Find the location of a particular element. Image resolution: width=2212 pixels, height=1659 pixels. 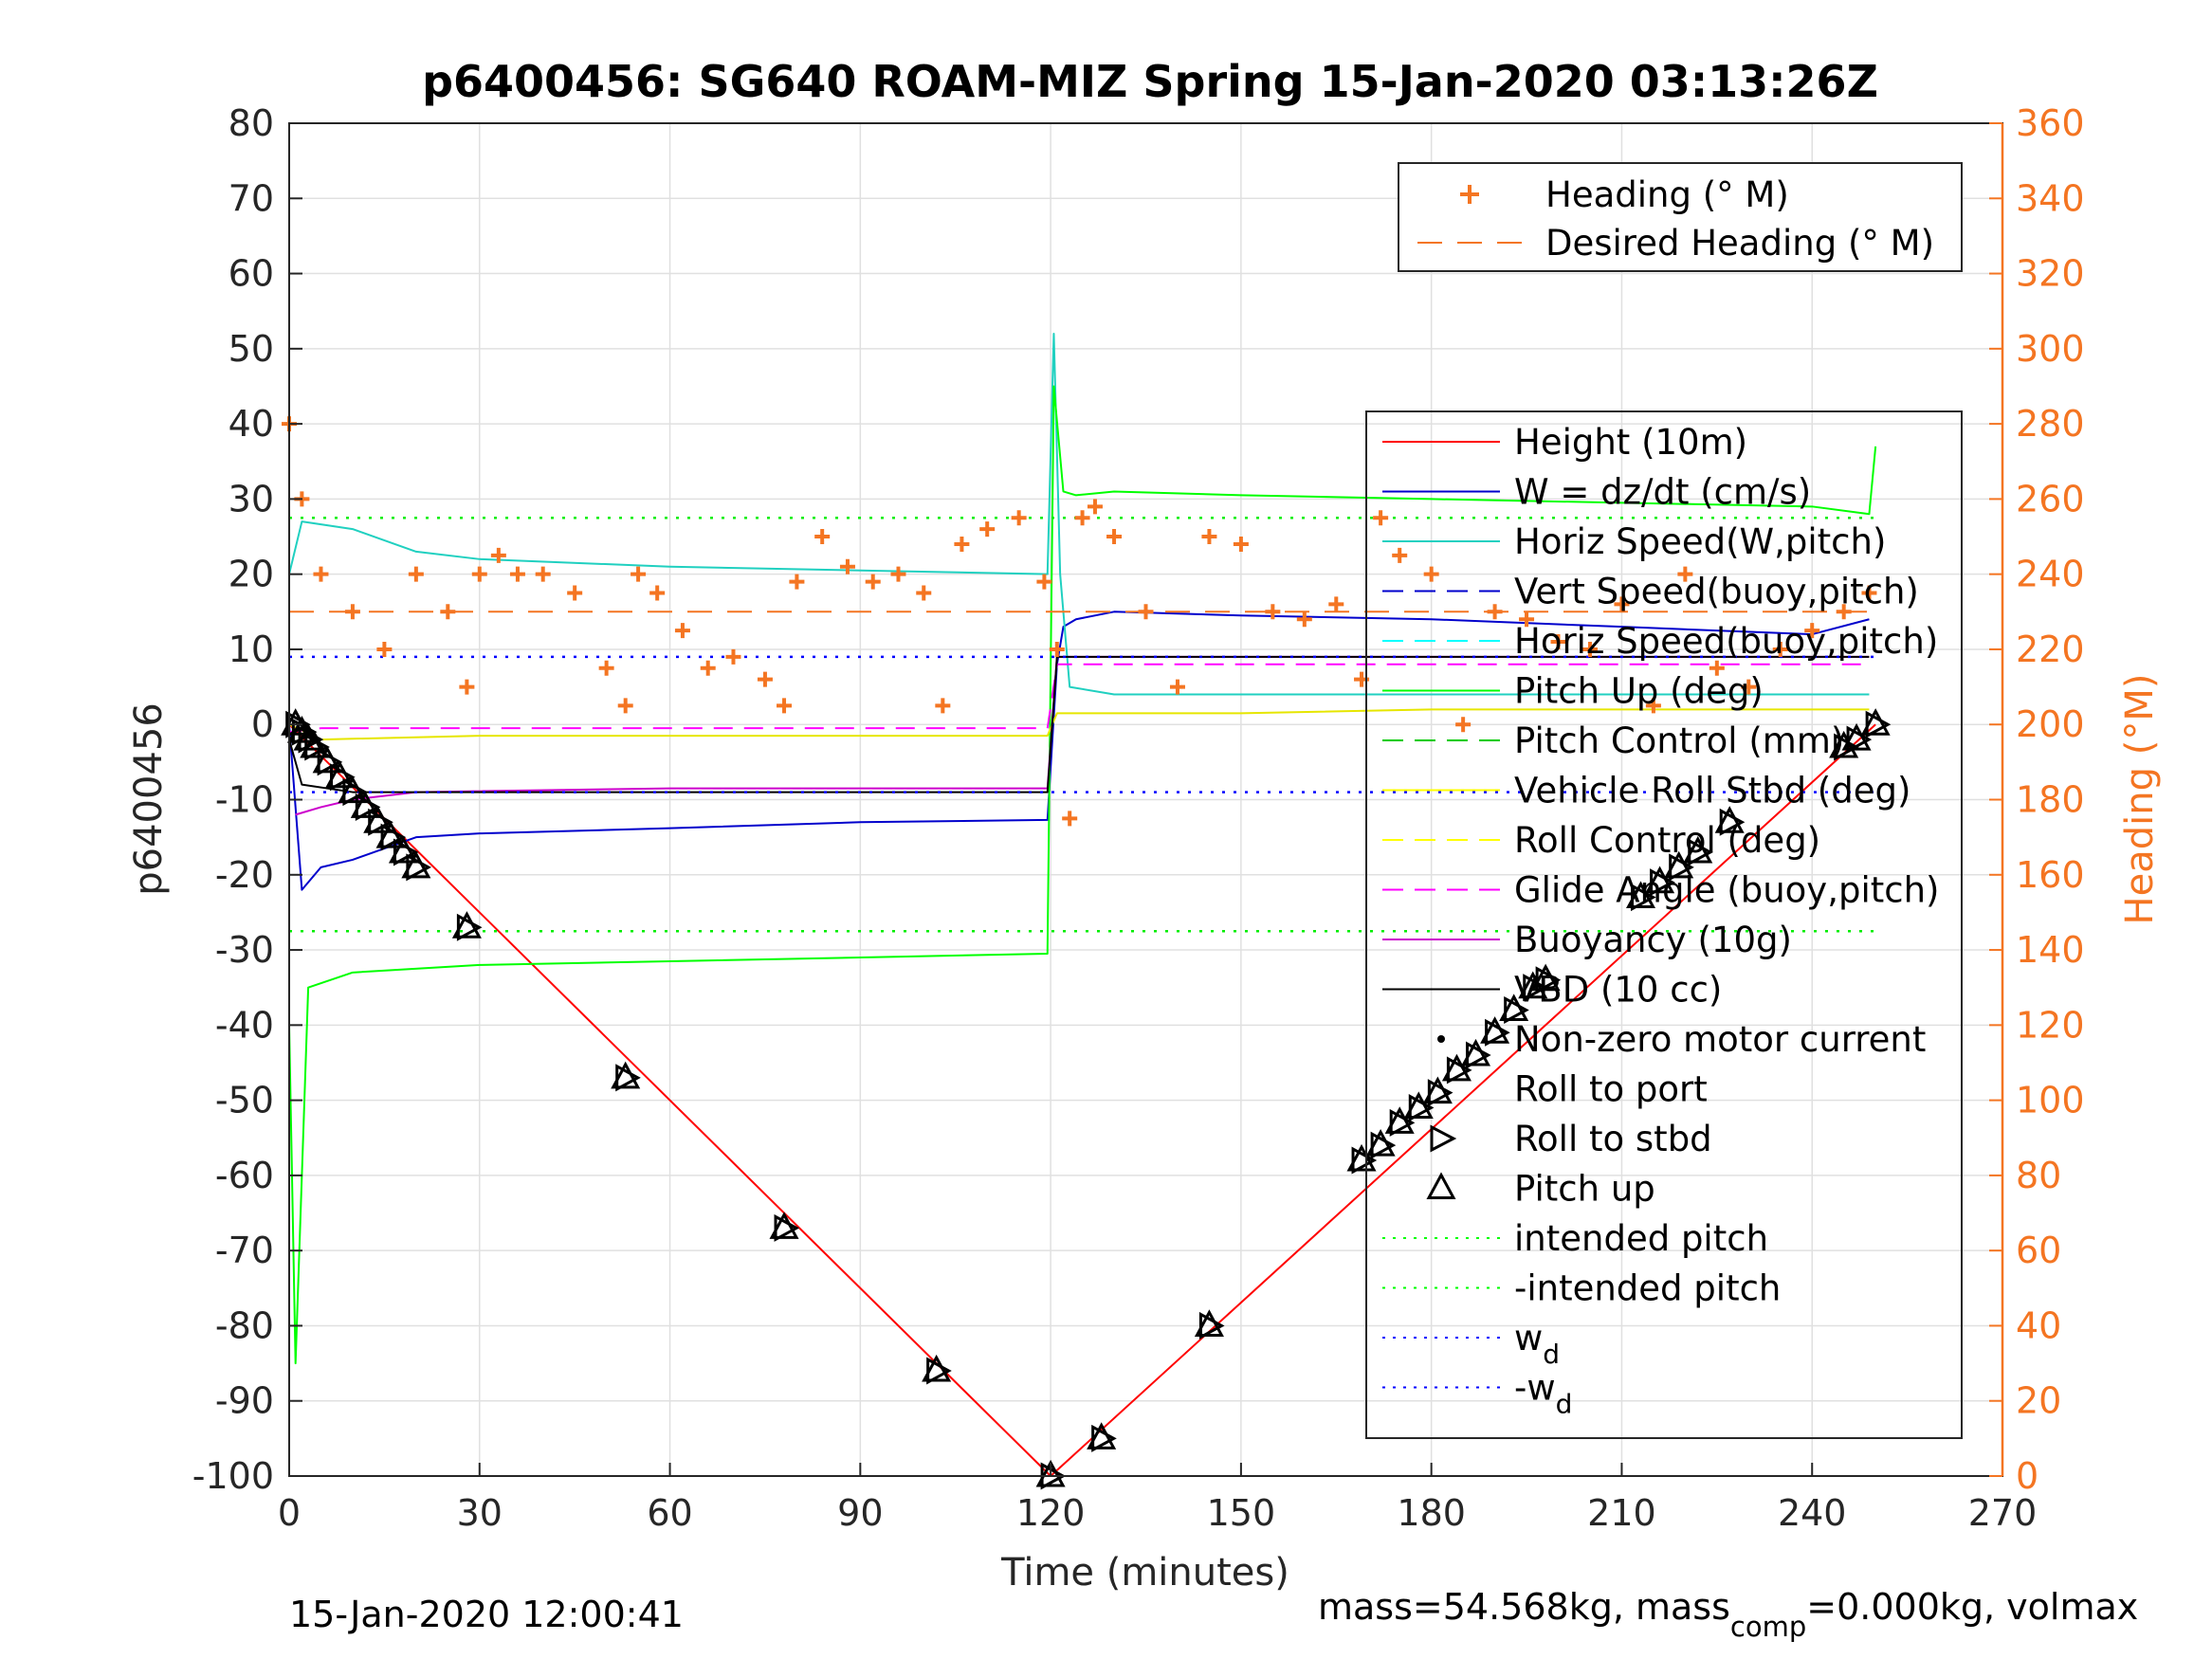

y-tick-right-11: 140 is located at coordinates (2050, 950).